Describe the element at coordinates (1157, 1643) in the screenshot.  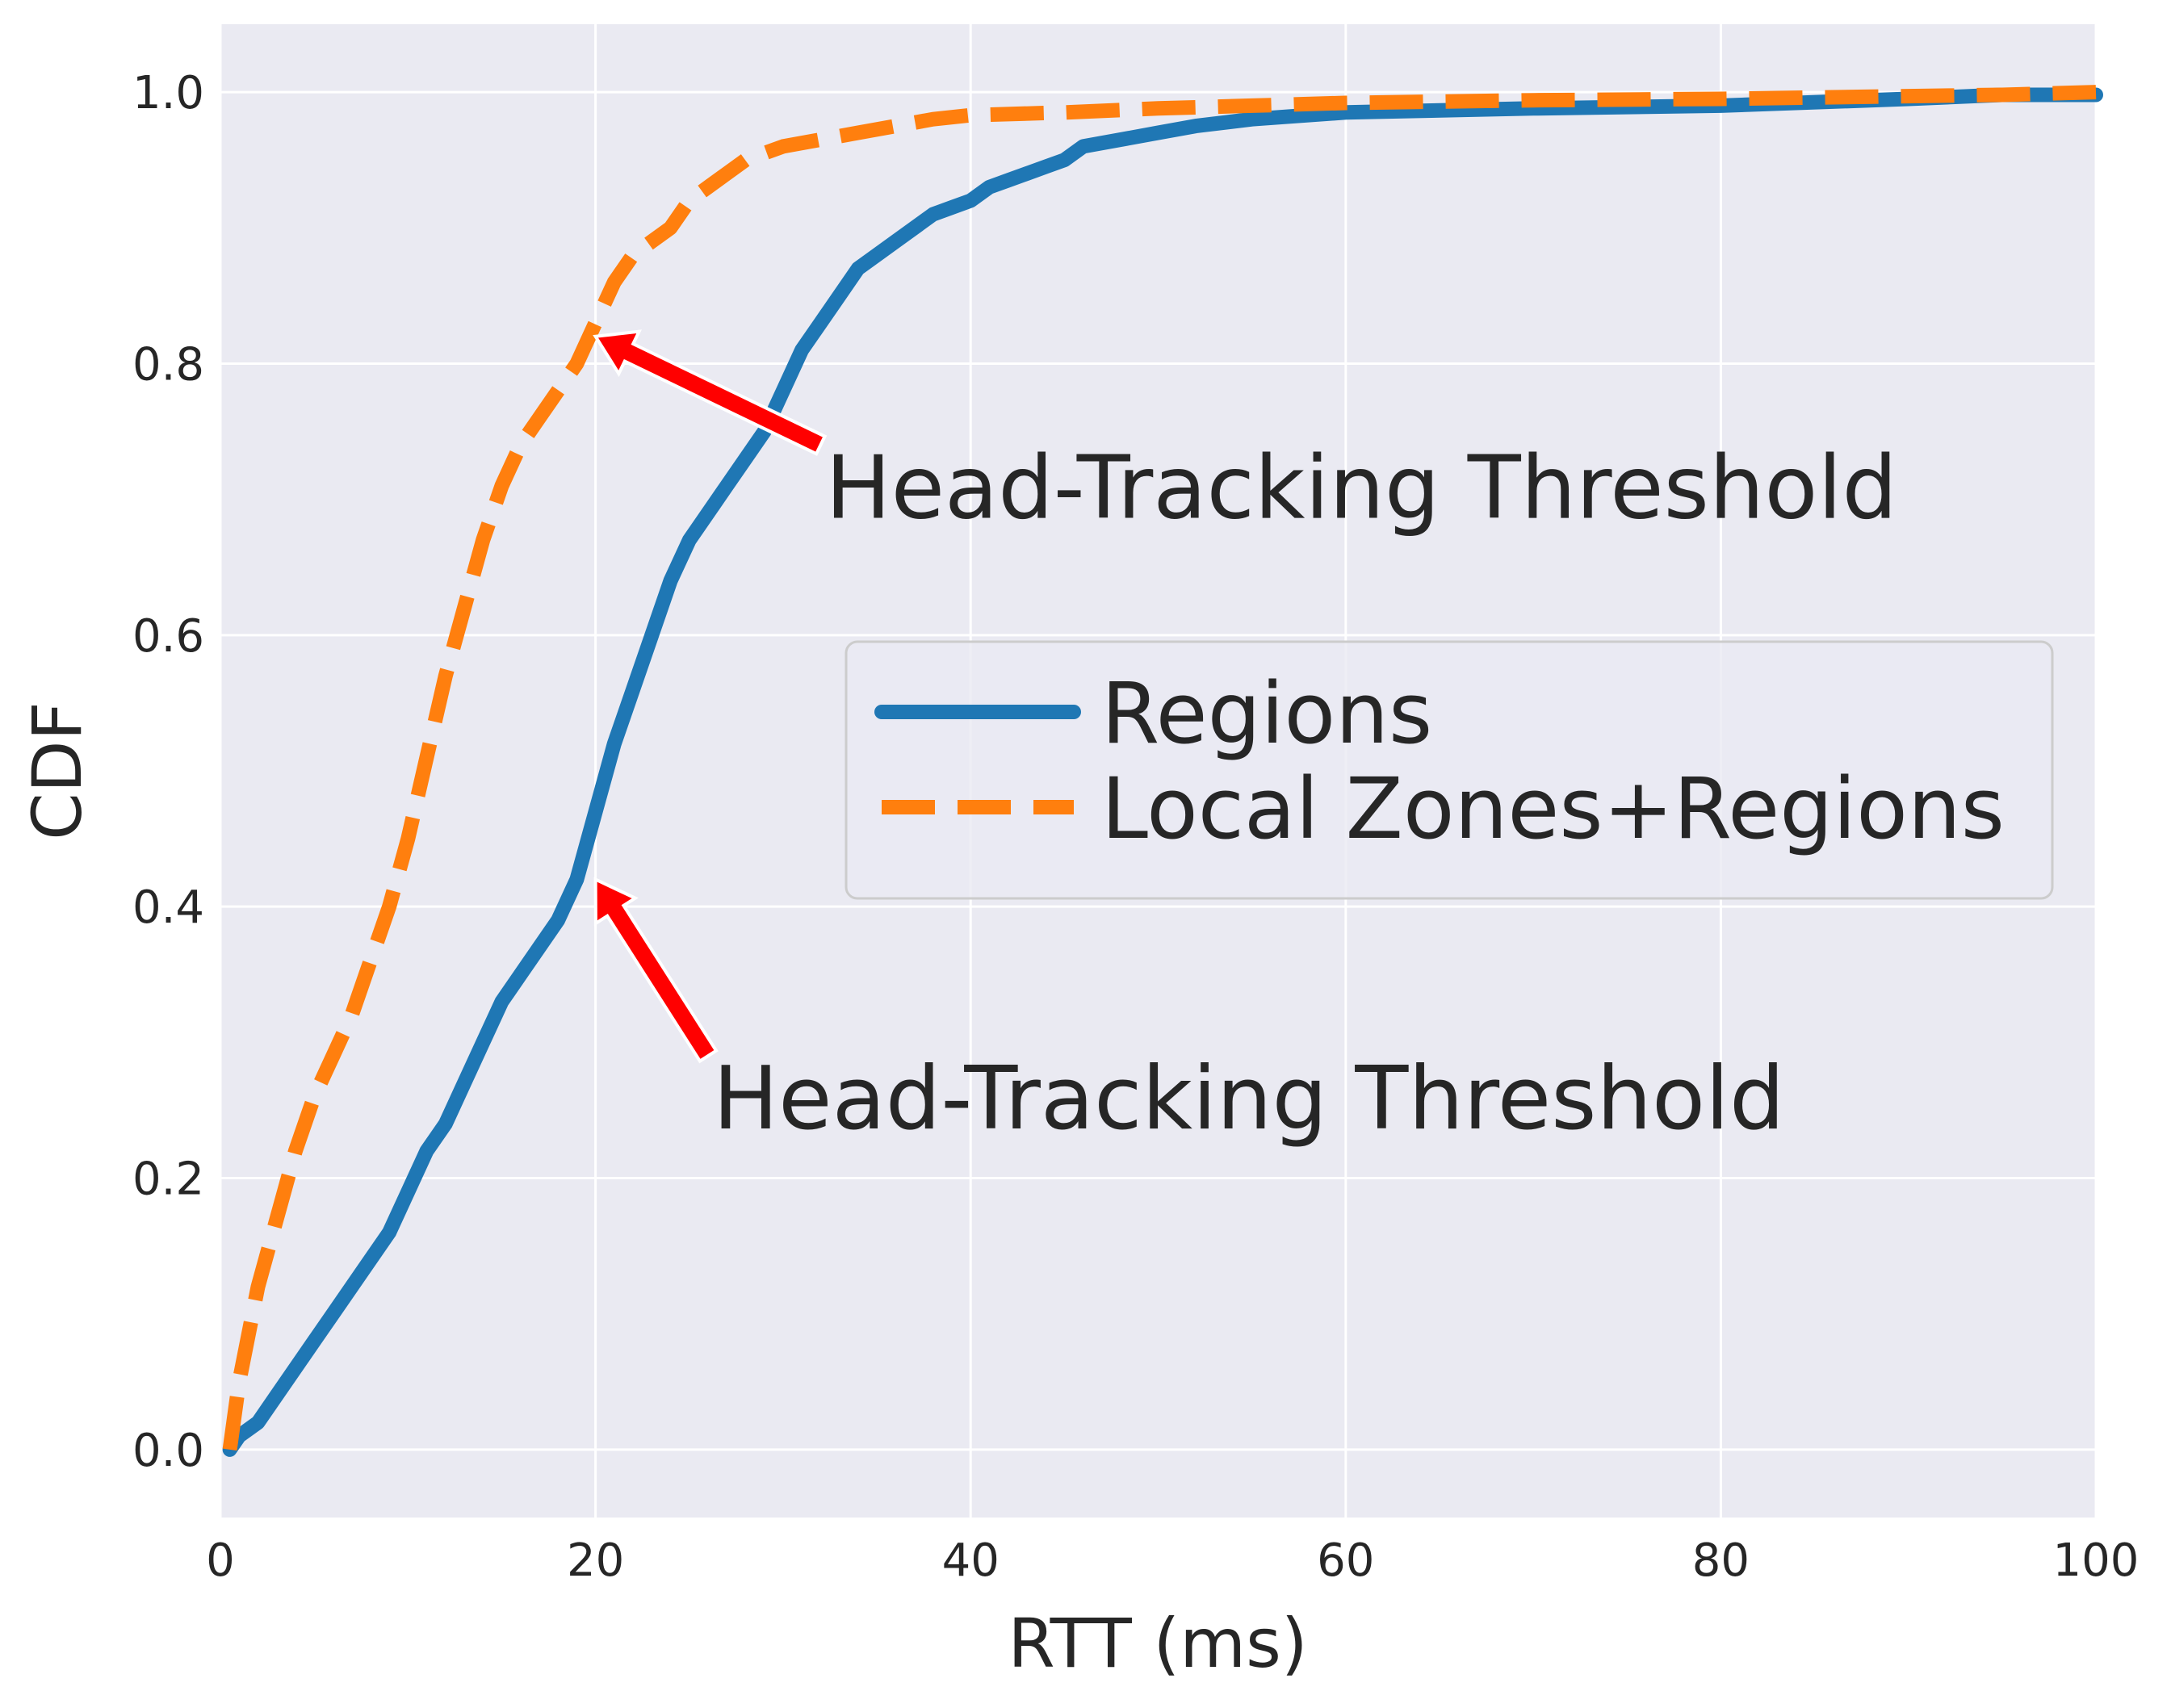
I see `x-axis-title: RTT (ms)` at that location.